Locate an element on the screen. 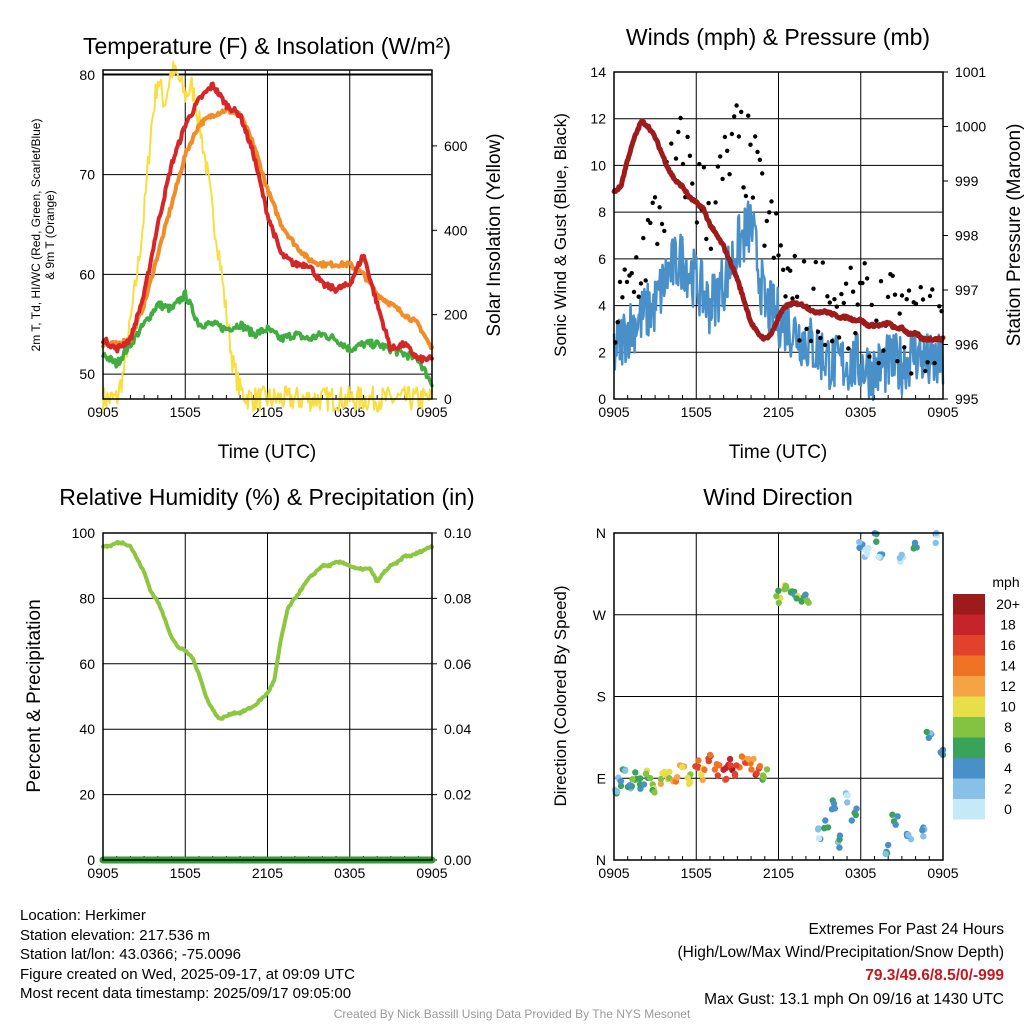  location-text: Location: Herkimer is located at coordinates (83, 915).